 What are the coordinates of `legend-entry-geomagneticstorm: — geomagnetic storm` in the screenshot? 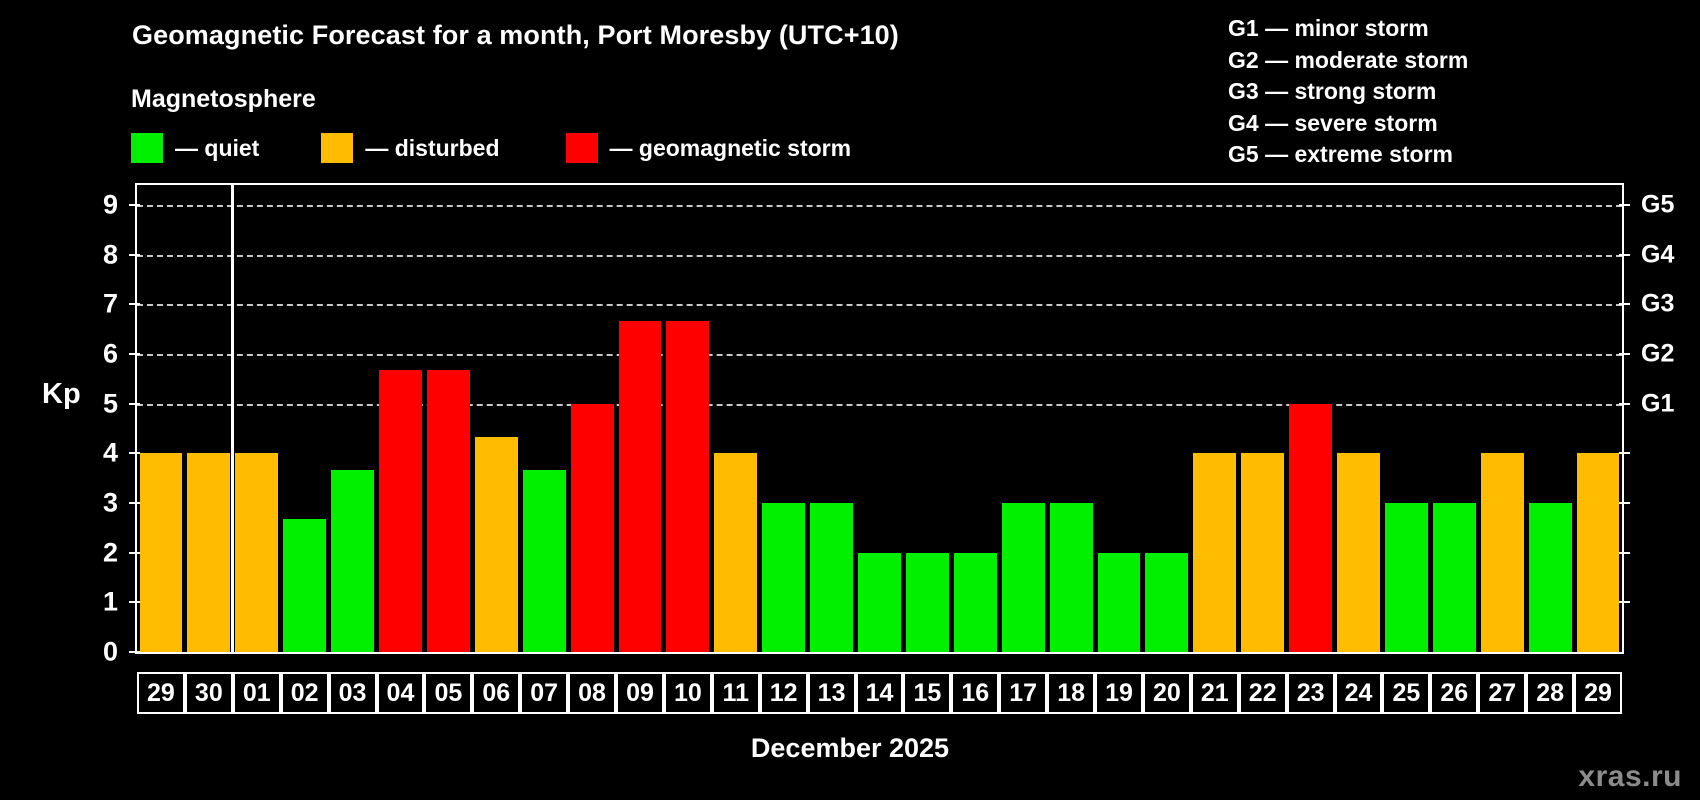 It's located at (708, 148).